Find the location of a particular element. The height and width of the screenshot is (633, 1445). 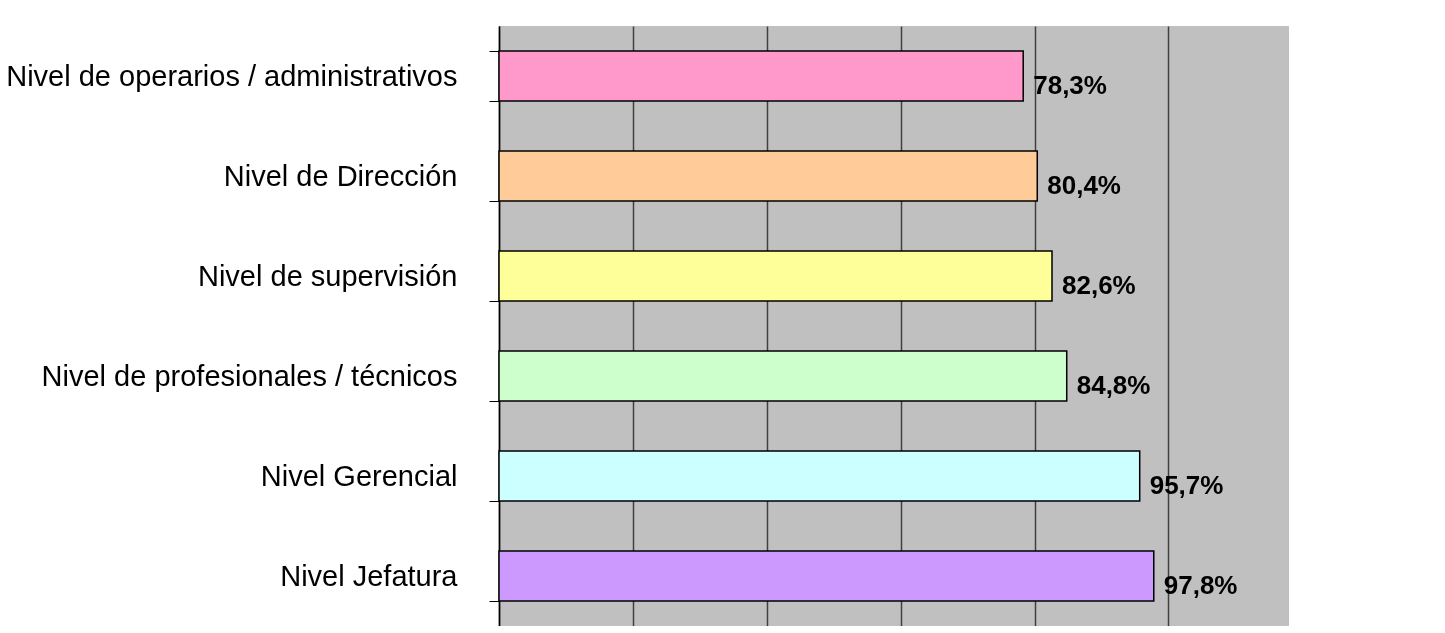

data-label: 80,4% is located at coordinates (1084, 185).